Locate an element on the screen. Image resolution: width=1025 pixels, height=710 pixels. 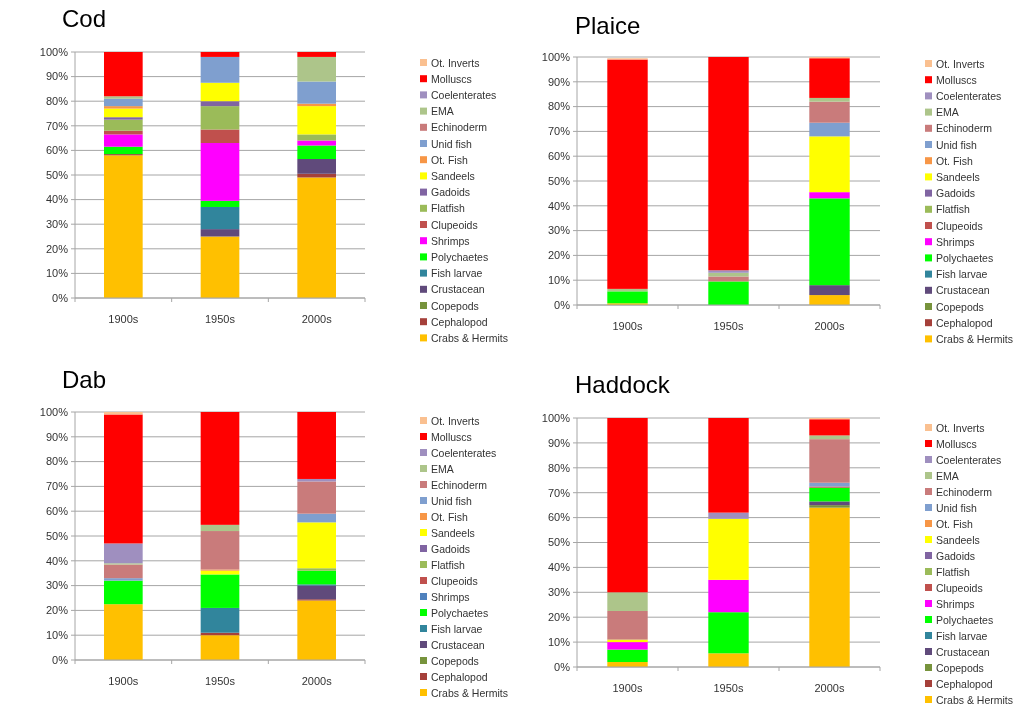
chart-title: Cod is located at coordinates (84, 18).